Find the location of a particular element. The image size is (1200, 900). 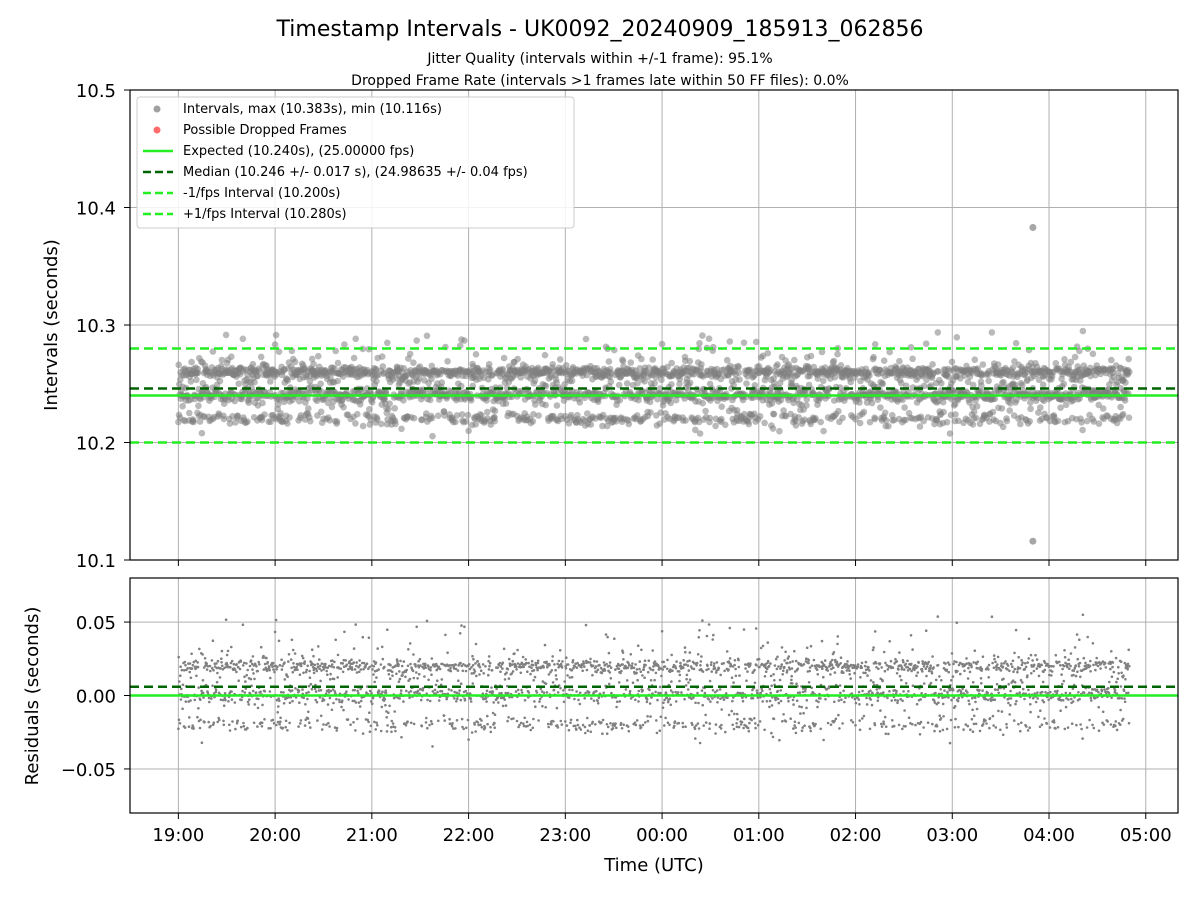

legend-label-intervals: Intervals, max (10.383s), min (10.116s) is located at coordinates (312, 109).